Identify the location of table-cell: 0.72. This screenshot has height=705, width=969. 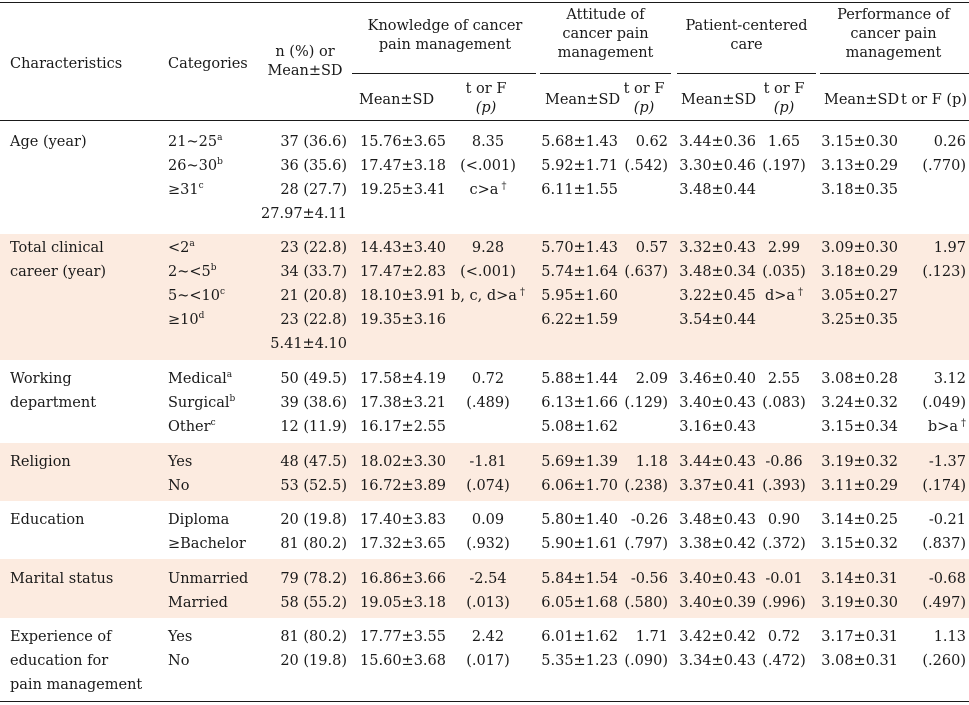
(488, 379).